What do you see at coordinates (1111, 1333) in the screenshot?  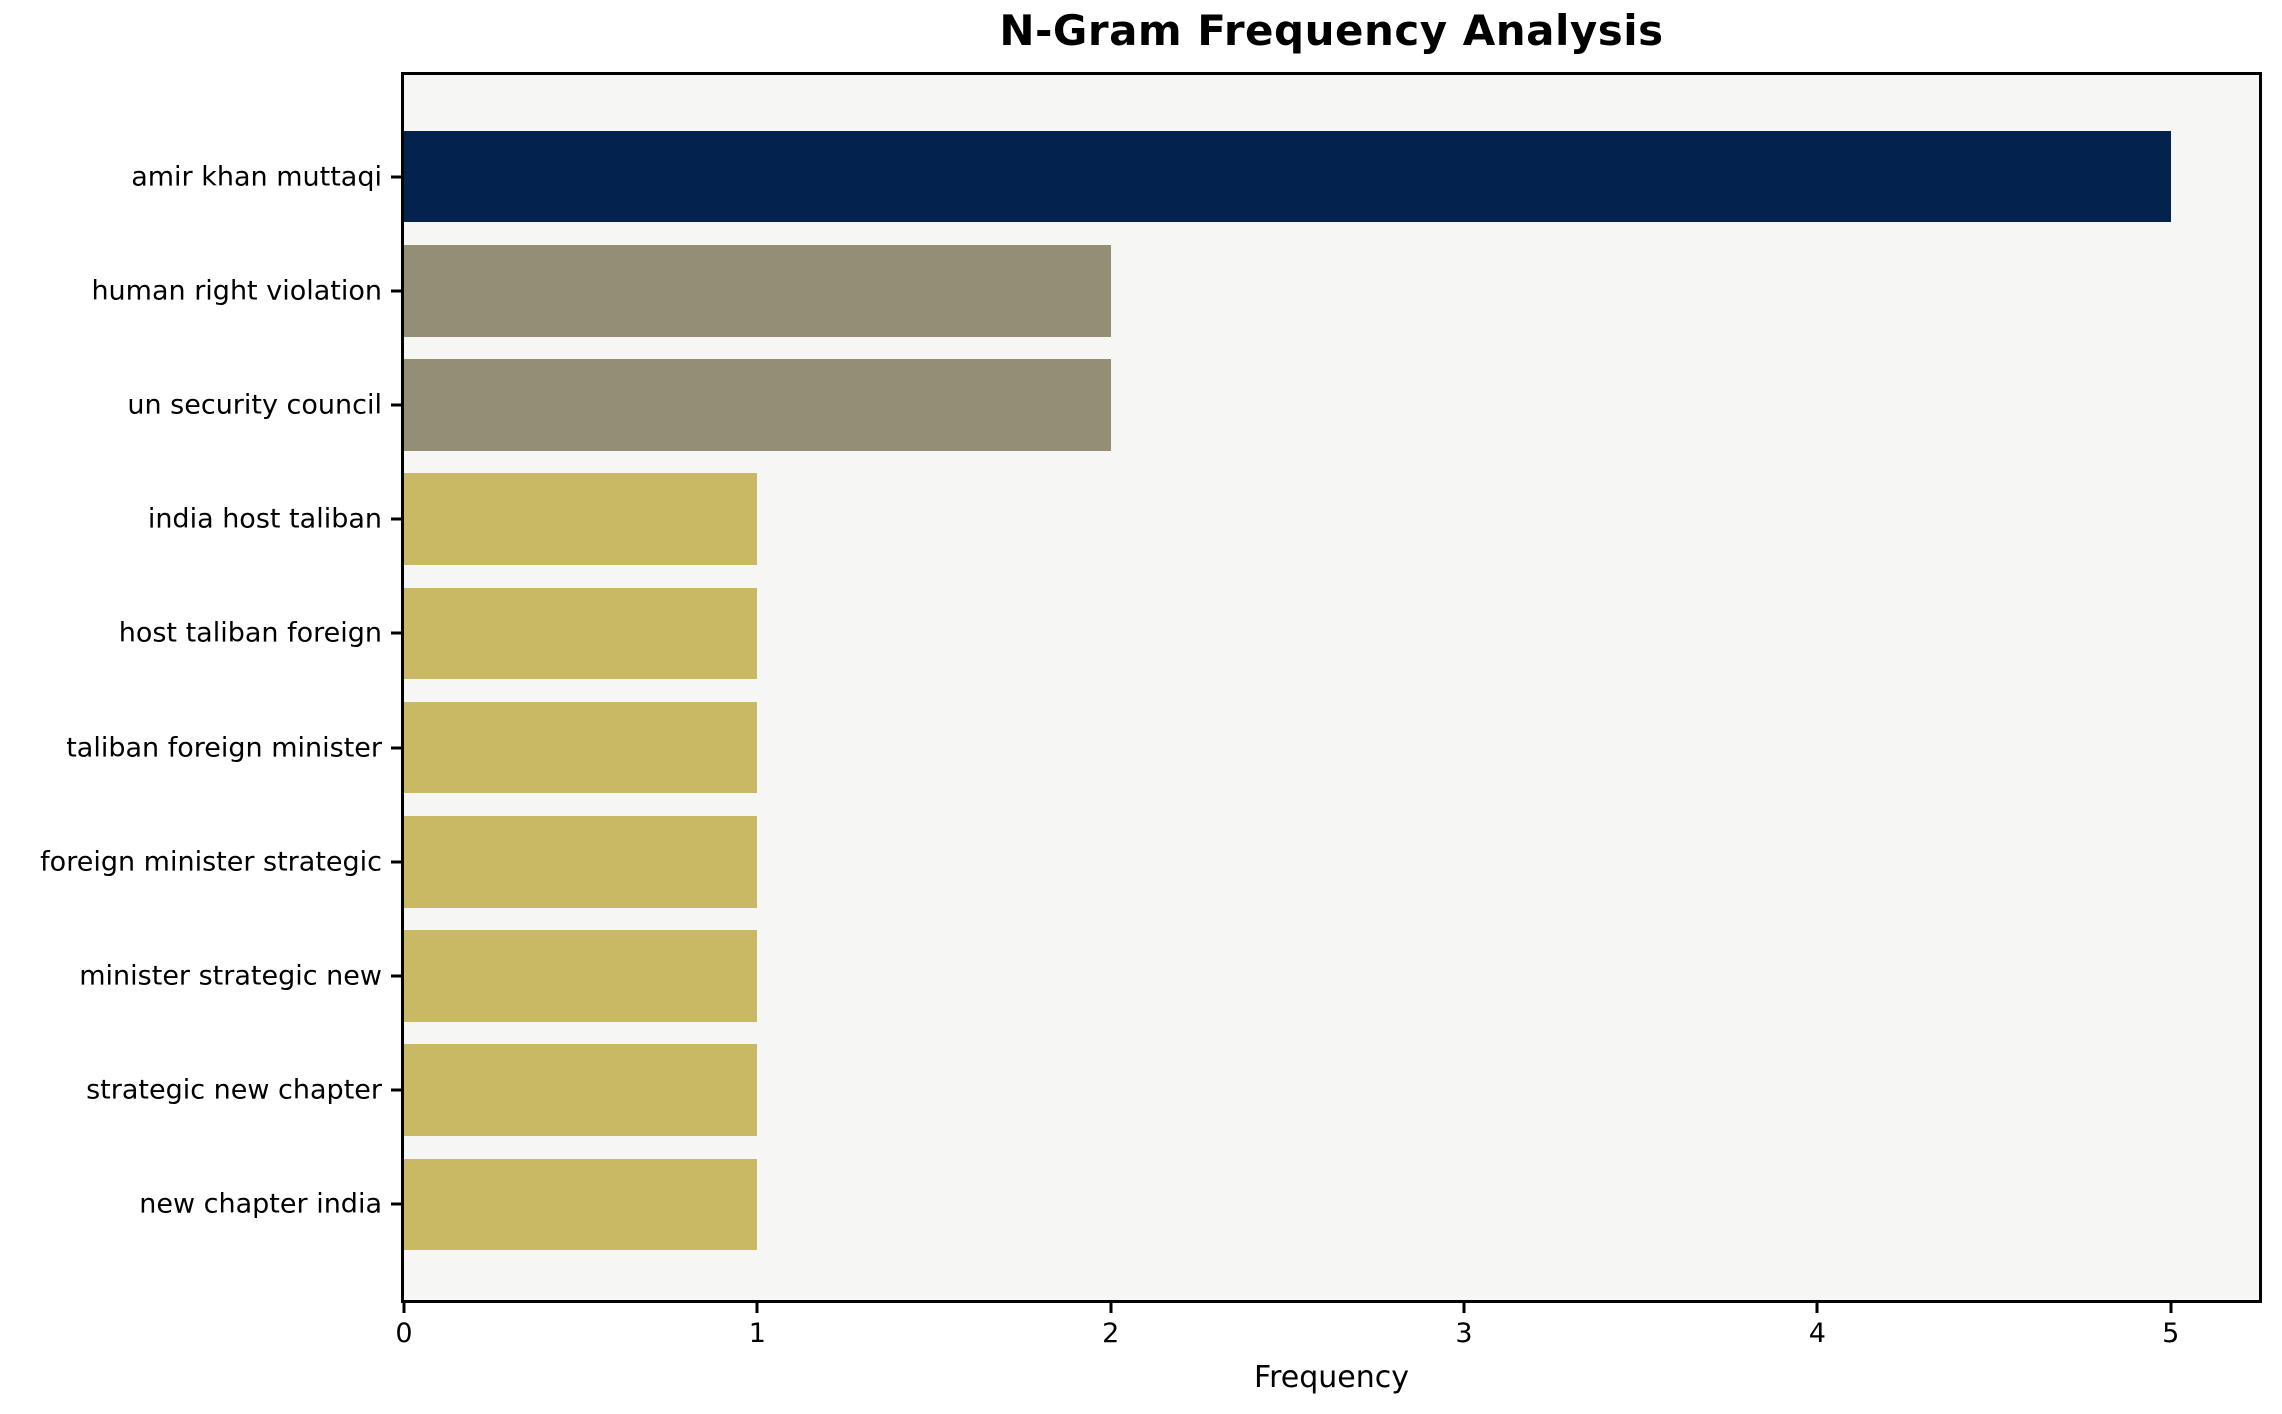 I see `x-tick-label: 2` at bounding box center [1111, 1333].